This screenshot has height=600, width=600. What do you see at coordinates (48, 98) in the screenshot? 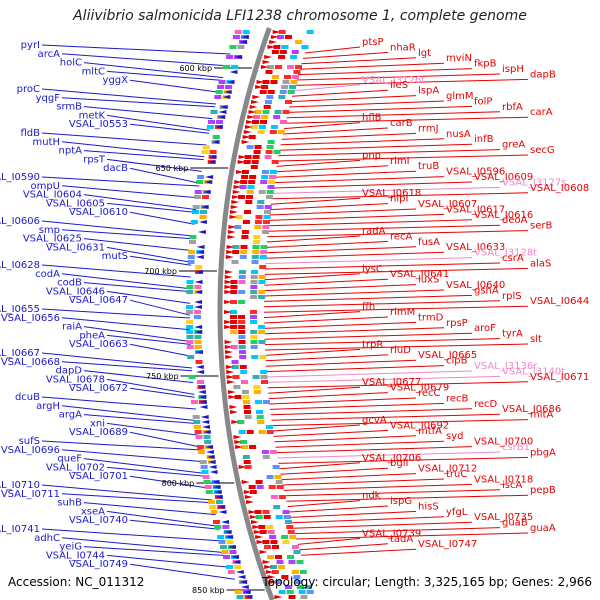
I see `gene-label-left: yqgF` at bounding box center [48, 98].